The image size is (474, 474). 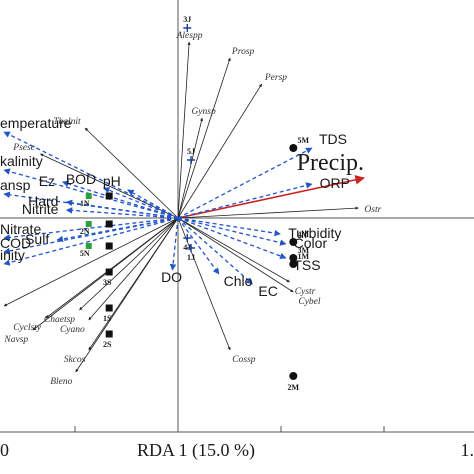 I want to click on env-arrow-do, so click(x=174, y=244).